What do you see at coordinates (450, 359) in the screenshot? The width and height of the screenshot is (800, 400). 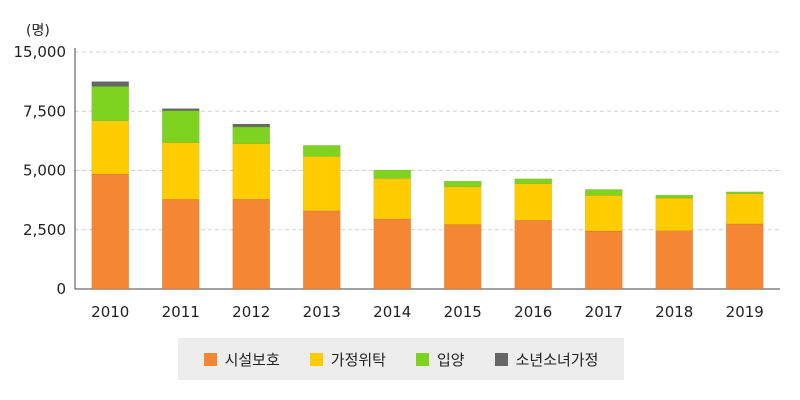 I see `legend-label: 입양` at bounding box center [450, 359].